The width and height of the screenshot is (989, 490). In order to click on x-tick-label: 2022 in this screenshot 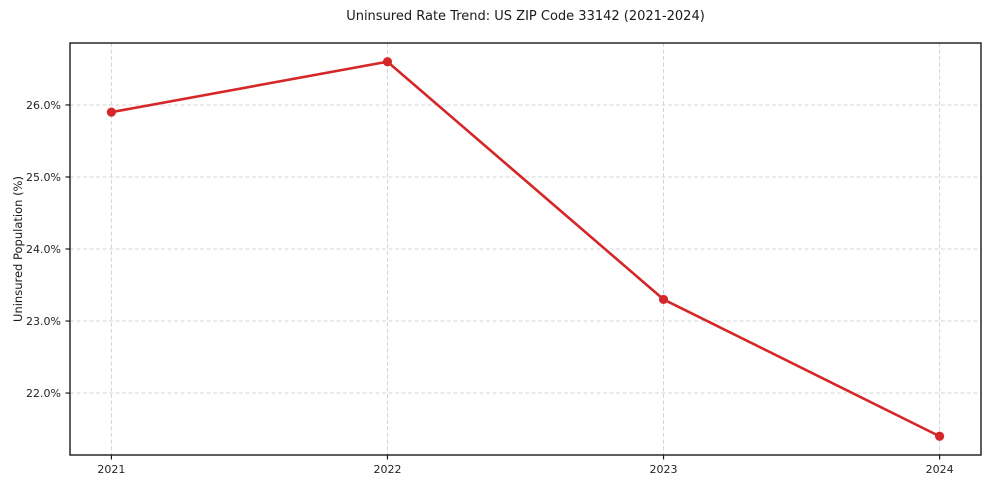, I will do `click(387, 469)`.